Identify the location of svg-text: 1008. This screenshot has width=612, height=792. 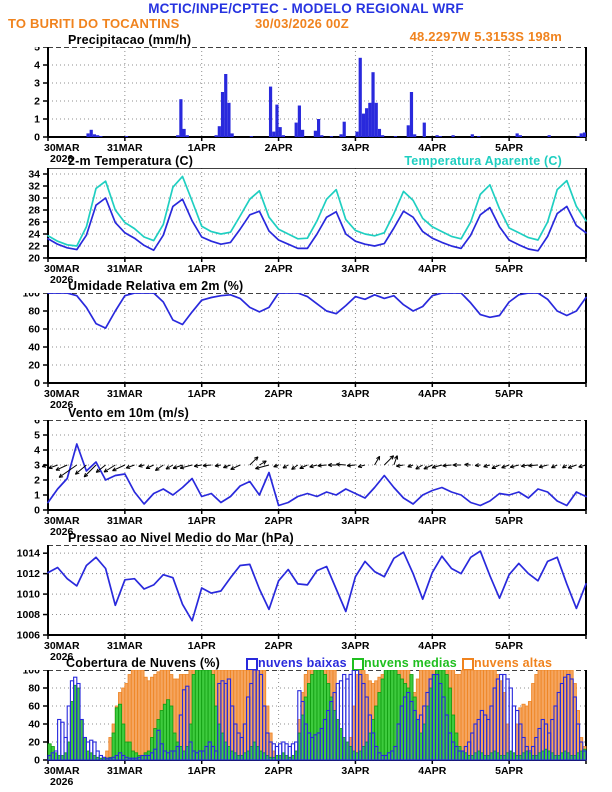
(29, 615).